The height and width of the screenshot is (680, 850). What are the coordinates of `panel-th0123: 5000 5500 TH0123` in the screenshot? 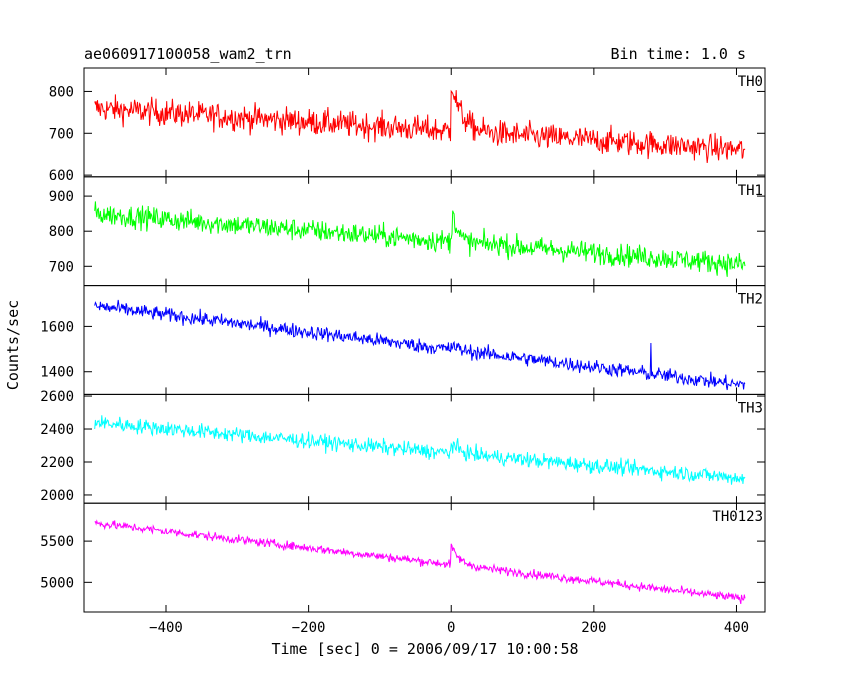 It's located at (403, 557).